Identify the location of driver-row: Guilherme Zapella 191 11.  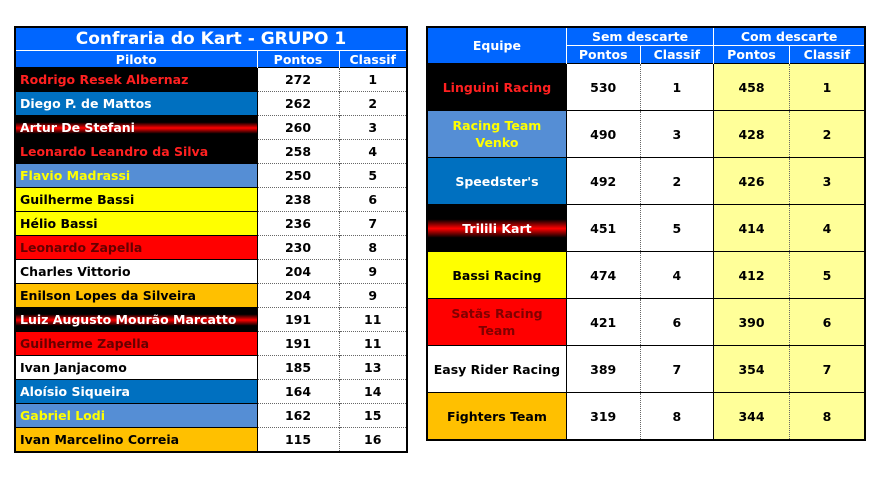
(211, 343).